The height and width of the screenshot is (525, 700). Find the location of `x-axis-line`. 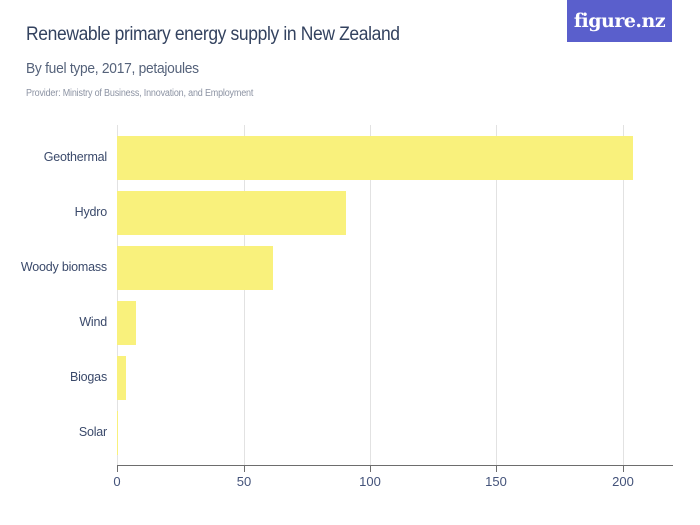

x-axis-line is located at coordinates (395, 465).